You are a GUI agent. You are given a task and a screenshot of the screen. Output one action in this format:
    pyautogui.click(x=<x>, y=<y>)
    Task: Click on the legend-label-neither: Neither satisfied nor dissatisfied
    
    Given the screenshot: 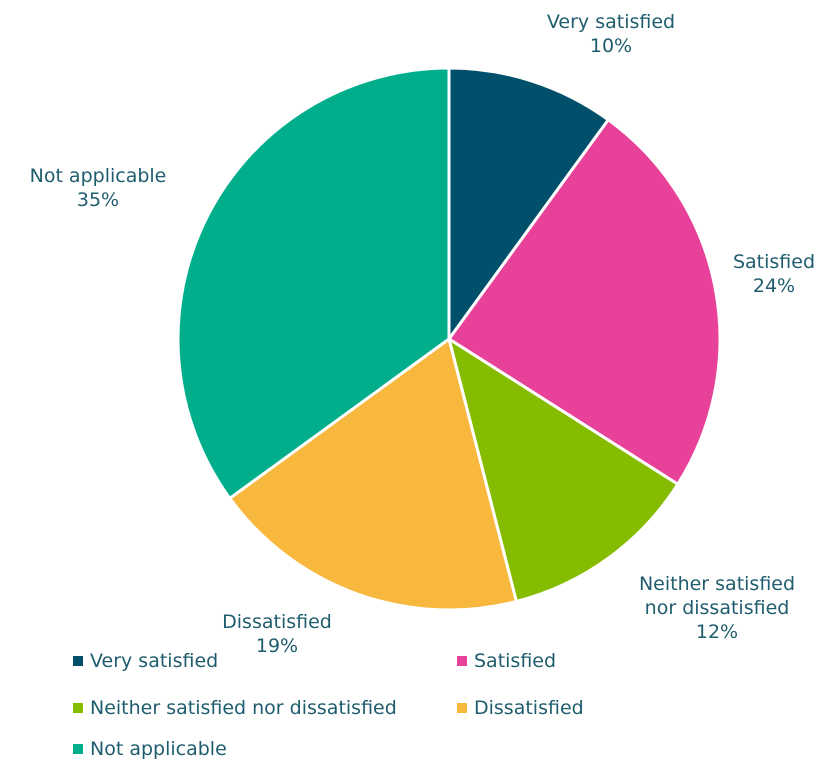 What is the action you would take?
    pyautogui.click(x=243, y=708)
    